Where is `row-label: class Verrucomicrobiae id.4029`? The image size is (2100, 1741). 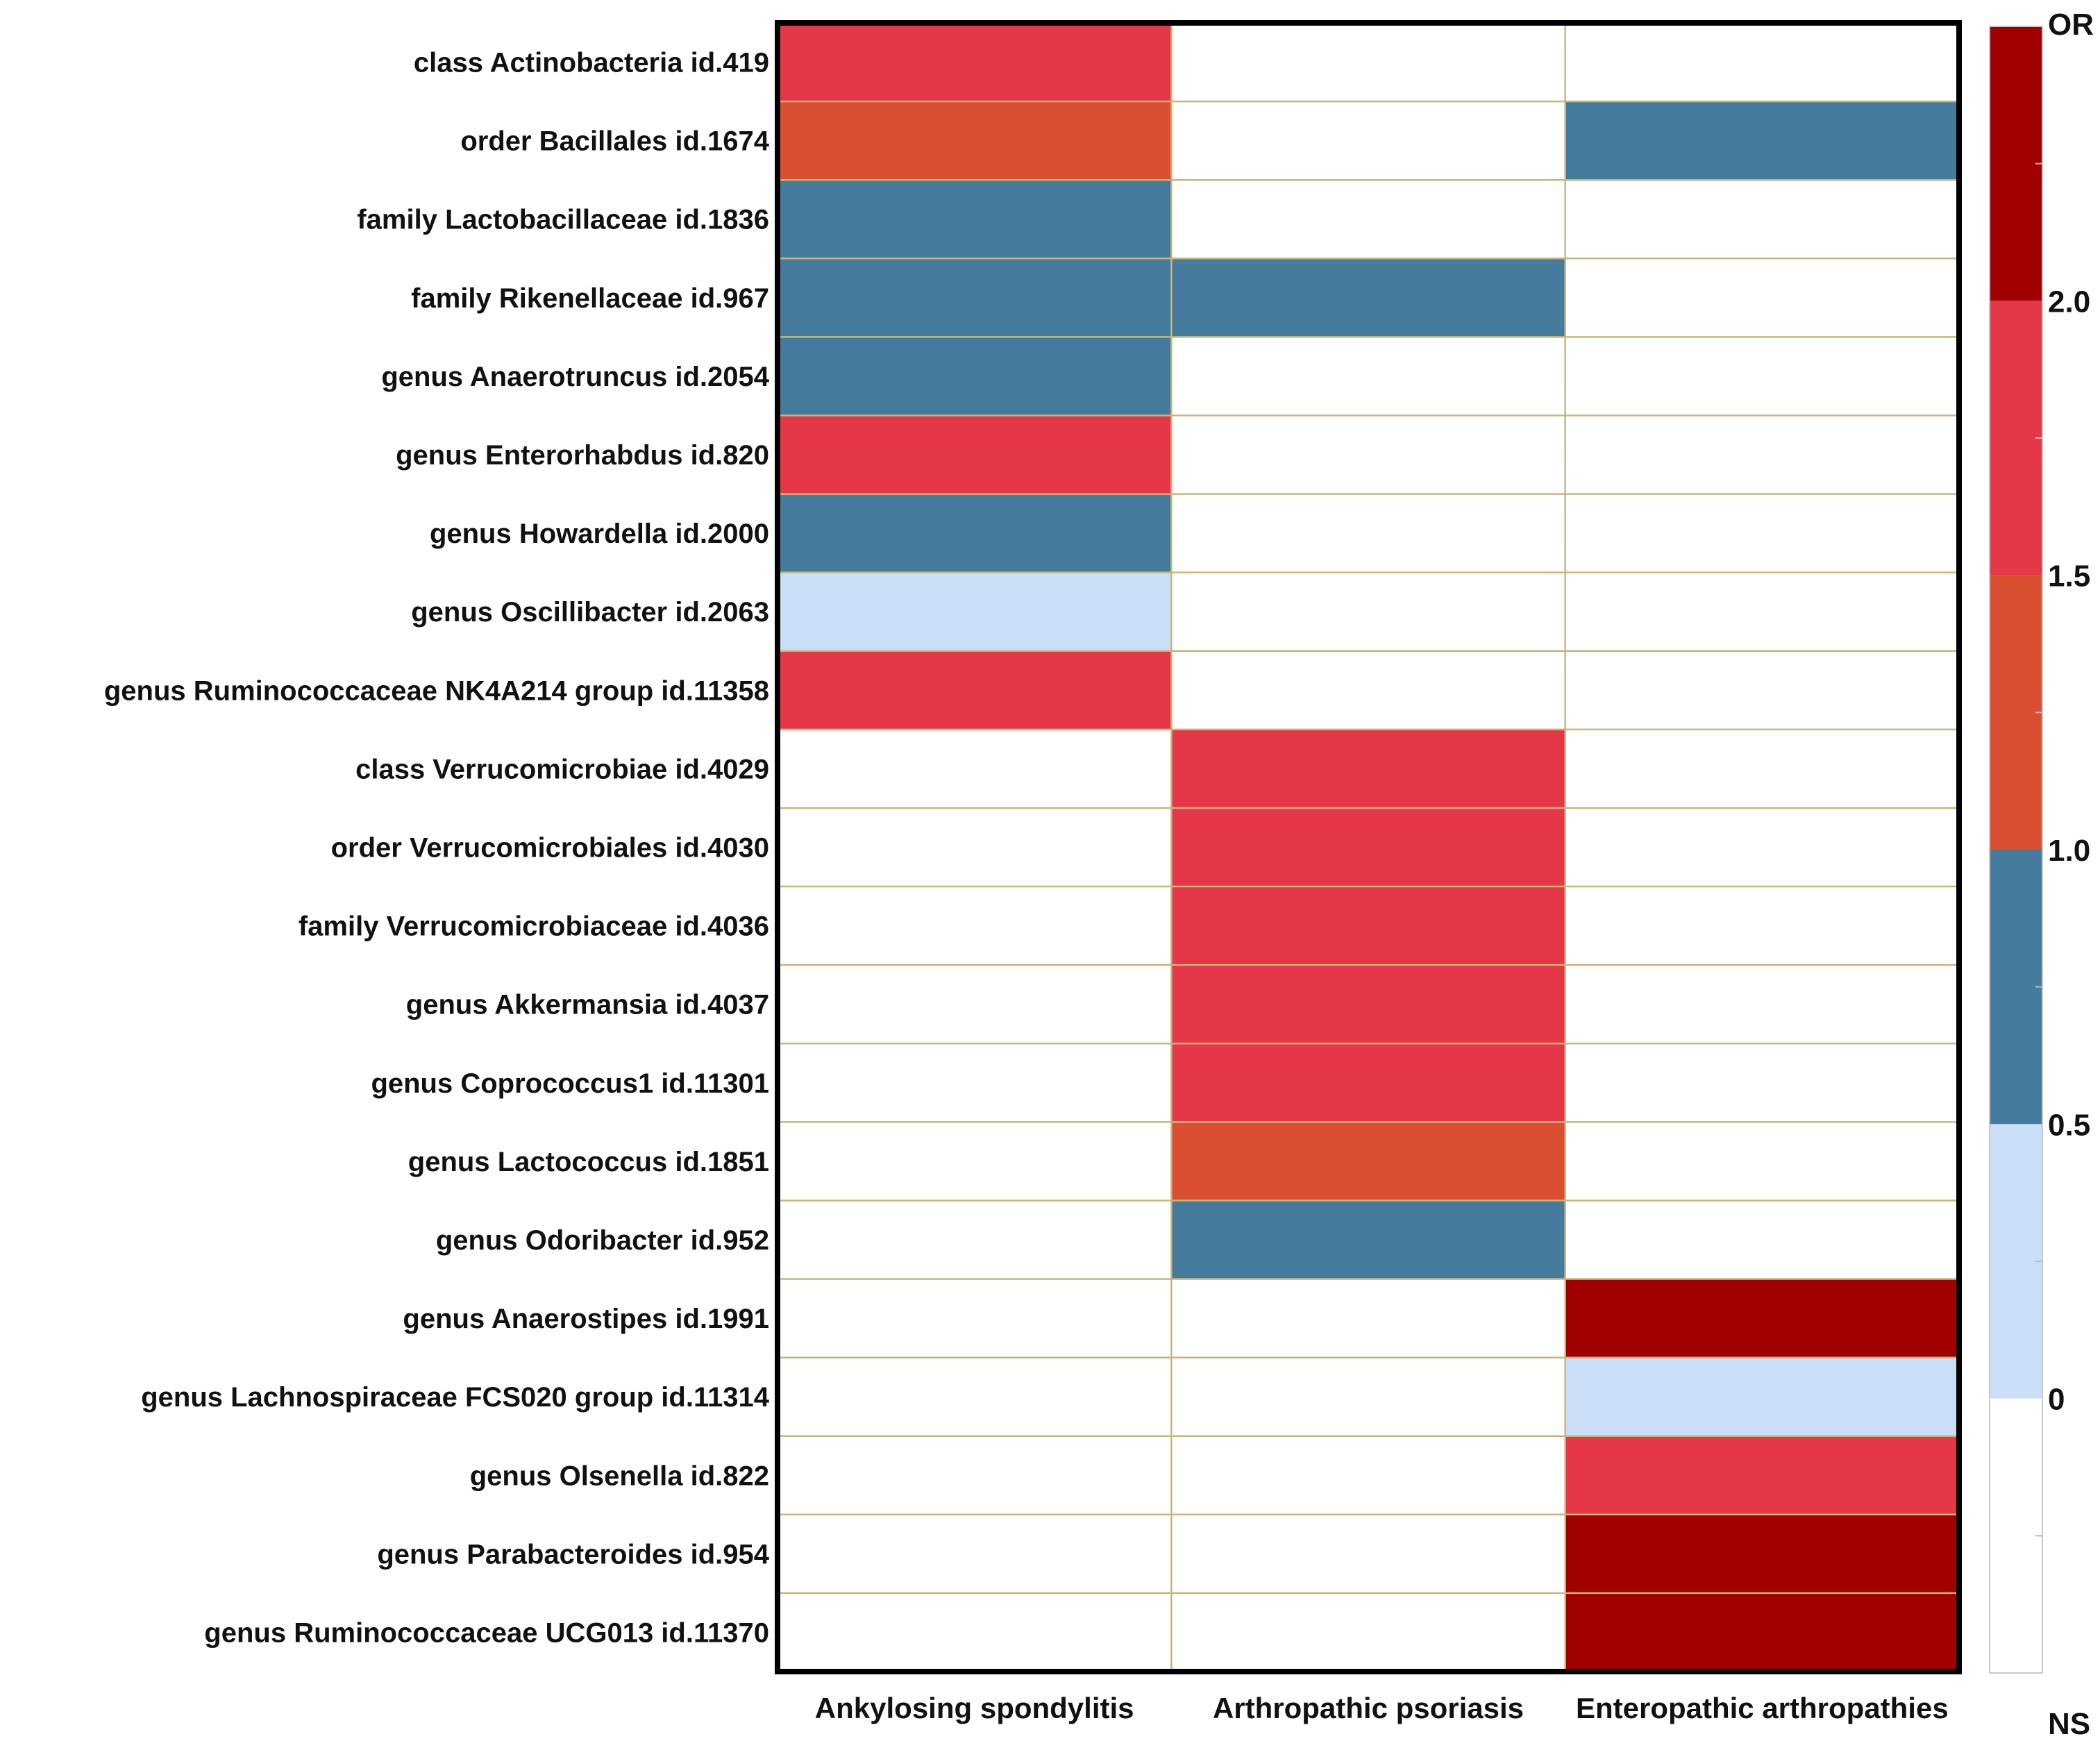
row-label: class Verrucomicrobiae id.4029 is located at coordinates (562, 769).